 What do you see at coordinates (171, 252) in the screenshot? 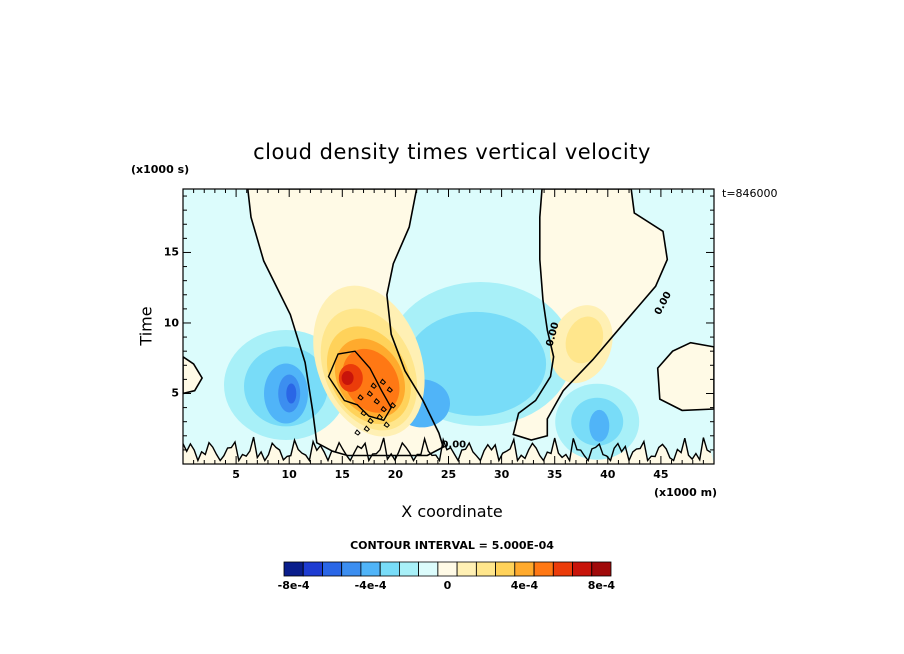
I see `y-tick-label: 15` at bounding box center [171, 252].